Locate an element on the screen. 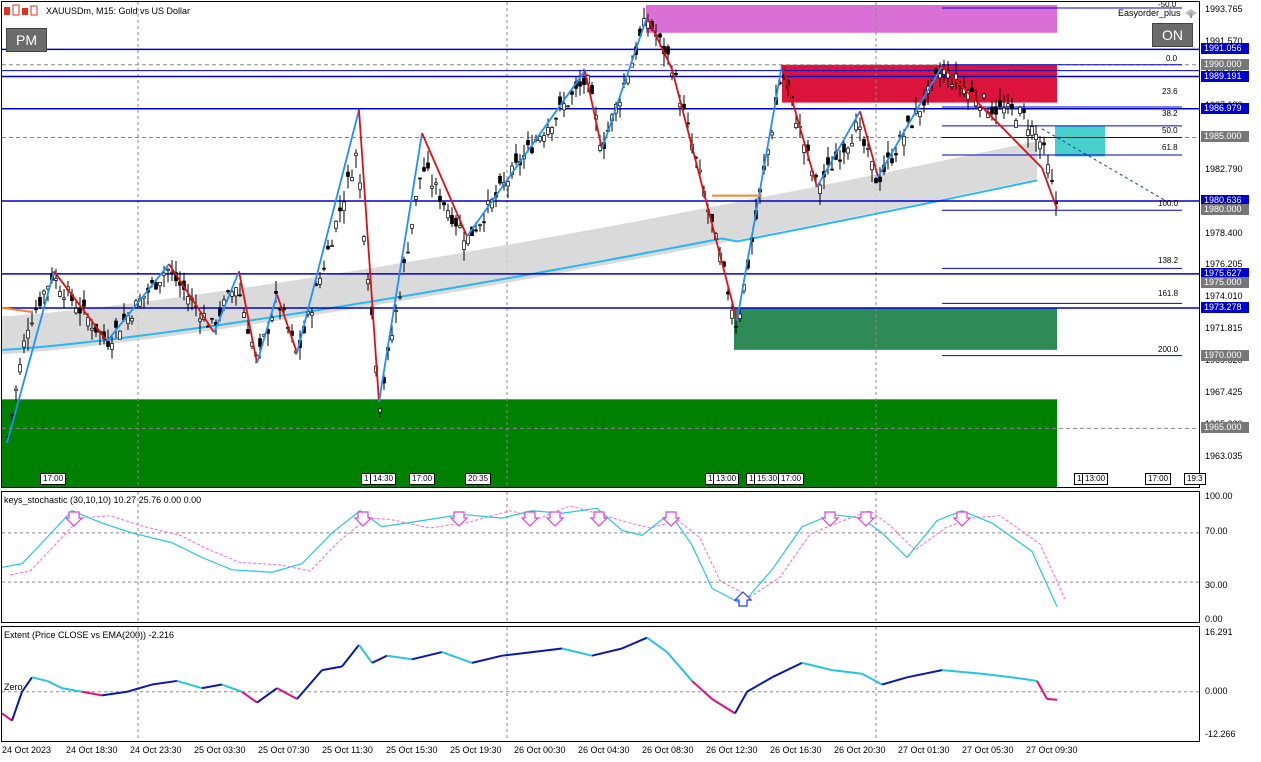 This screenshot has height=762, width=1261. price-level-box: 1970.000 is located at coordinates (1225, 355).